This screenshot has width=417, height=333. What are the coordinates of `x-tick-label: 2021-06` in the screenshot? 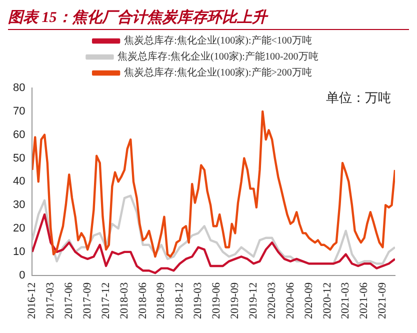 It's located at (364, 301).